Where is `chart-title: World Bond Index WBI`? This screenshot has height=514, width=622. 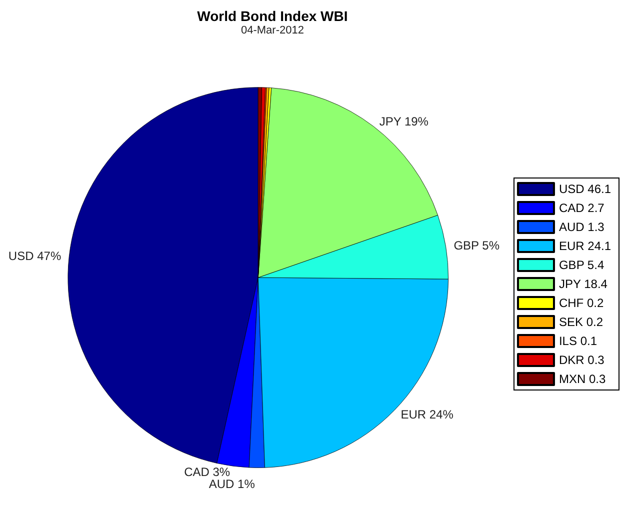 chart-title: World Bond Index WBI is located at coordinates (272, 16).